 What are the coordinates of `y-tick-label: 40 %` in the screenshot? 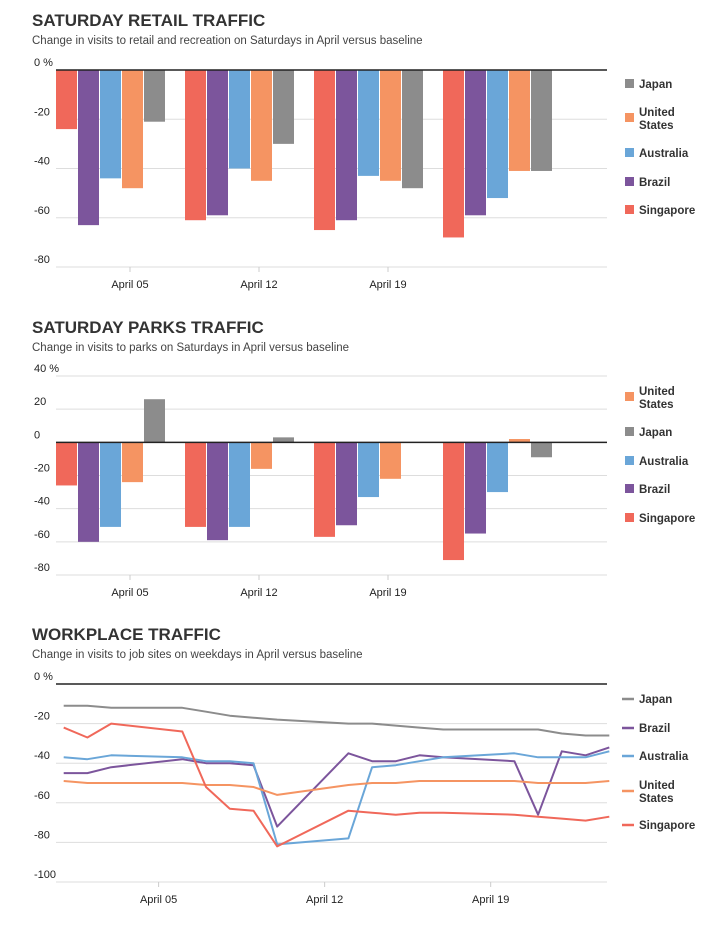 It's located at (46, 369).